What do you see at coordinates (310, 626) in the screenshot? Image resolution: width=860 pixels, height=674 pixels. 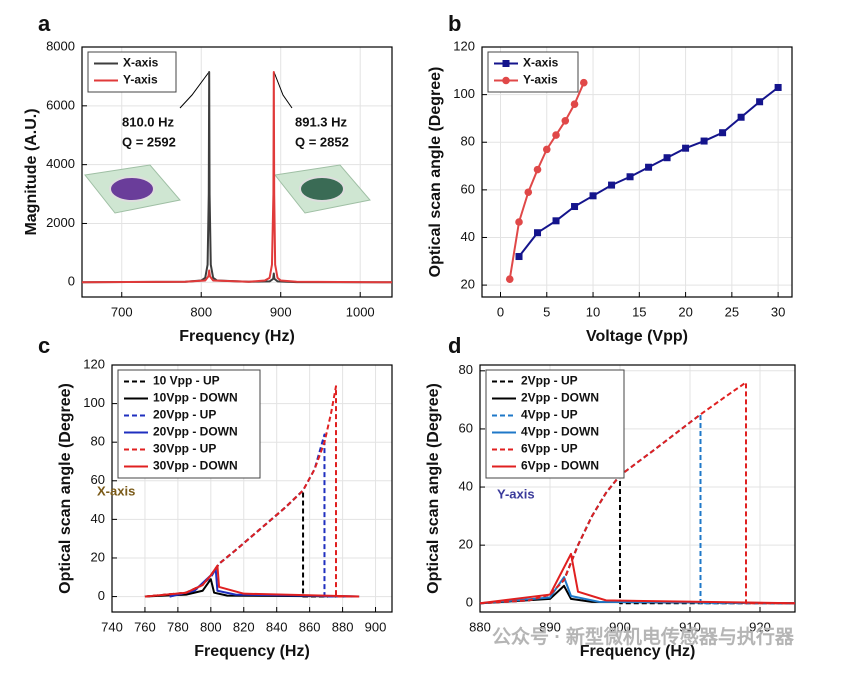 I see `x-tick-label: 860` at bounding box center [310, 626].